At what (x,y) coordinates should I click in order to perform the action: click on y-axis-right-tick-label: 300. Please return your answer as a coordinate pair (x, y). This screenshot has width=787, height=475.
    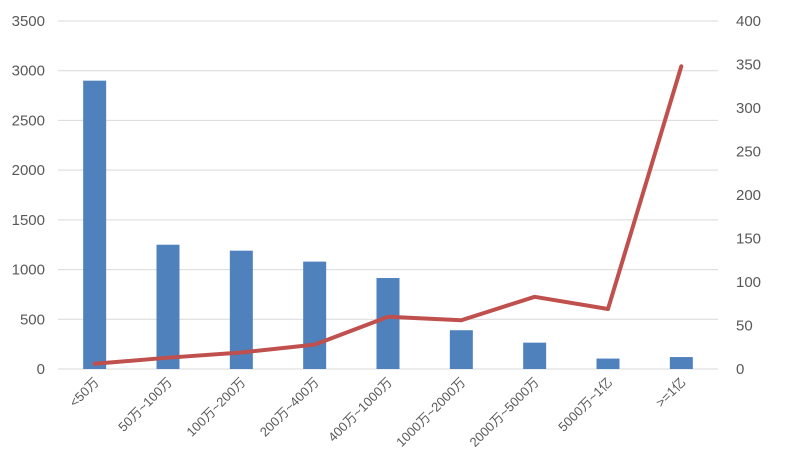
    Looking at the image, I should click on (748, 108).